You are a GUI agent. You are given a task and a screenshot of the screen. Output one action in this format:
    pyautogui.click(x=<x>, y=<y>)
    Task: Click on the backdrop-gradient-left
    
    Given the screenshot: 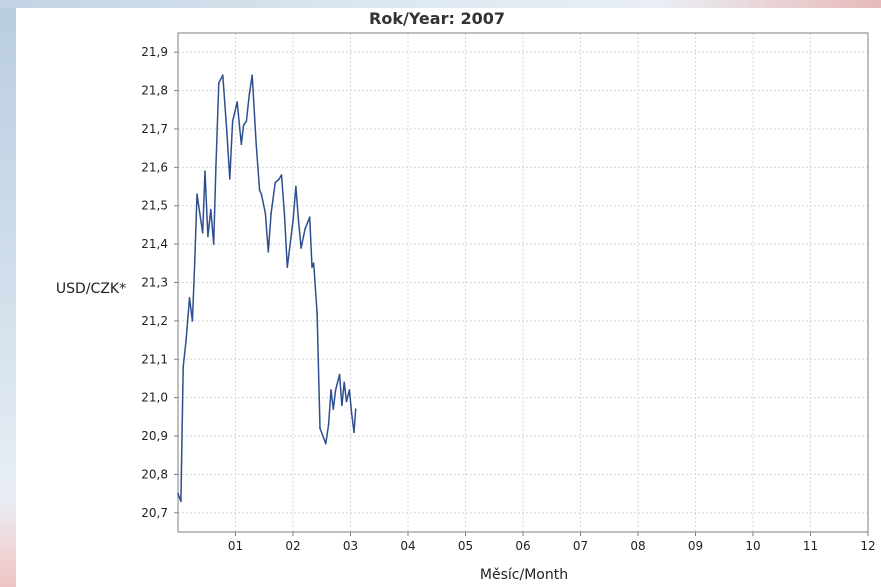 What is the action you would take?
    pyautogui.click(x=8, y=293)
    